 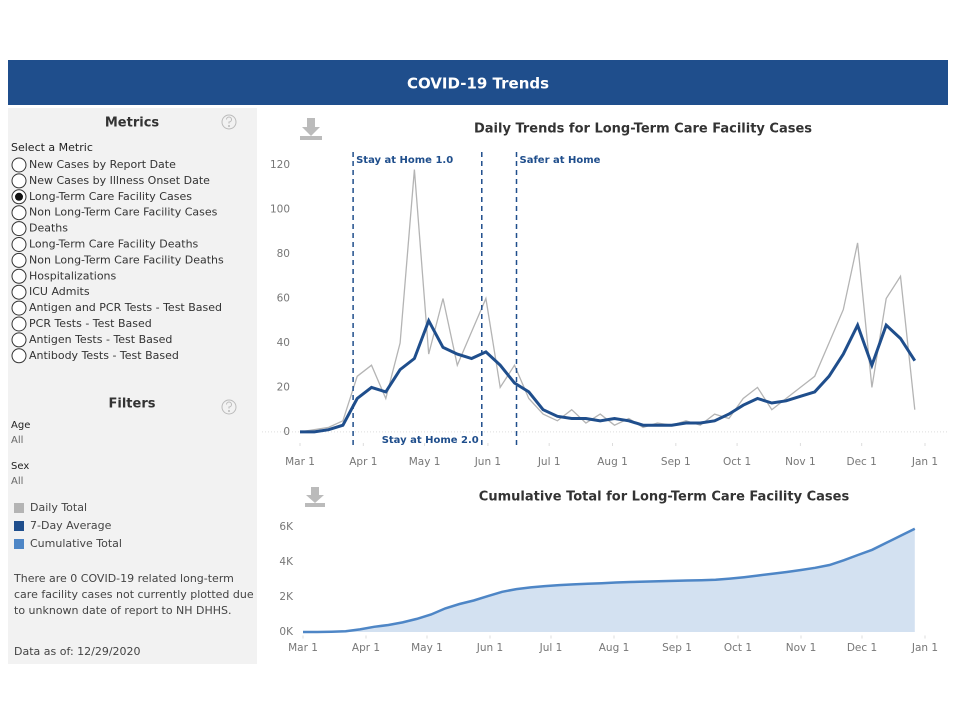 What do you see at coordinates (283, 254) in the screenshot?
I see `y-tick-label: 80` at bounding box center [283, 254].